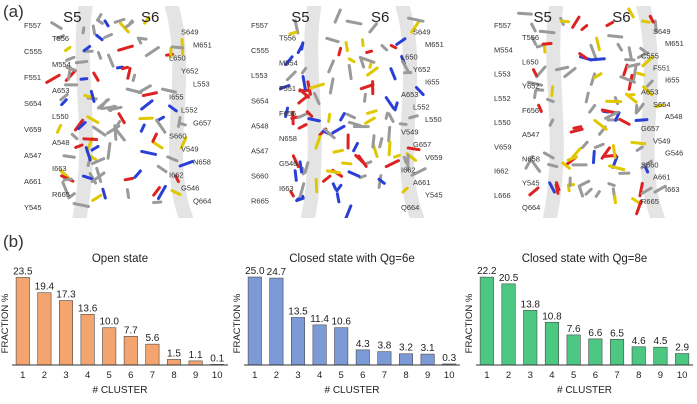 The height and width of the screenshot is (404, 697). Describe the element at coordinates (672, 80) in the screenshot. I see `residue-label: I655` at that location.